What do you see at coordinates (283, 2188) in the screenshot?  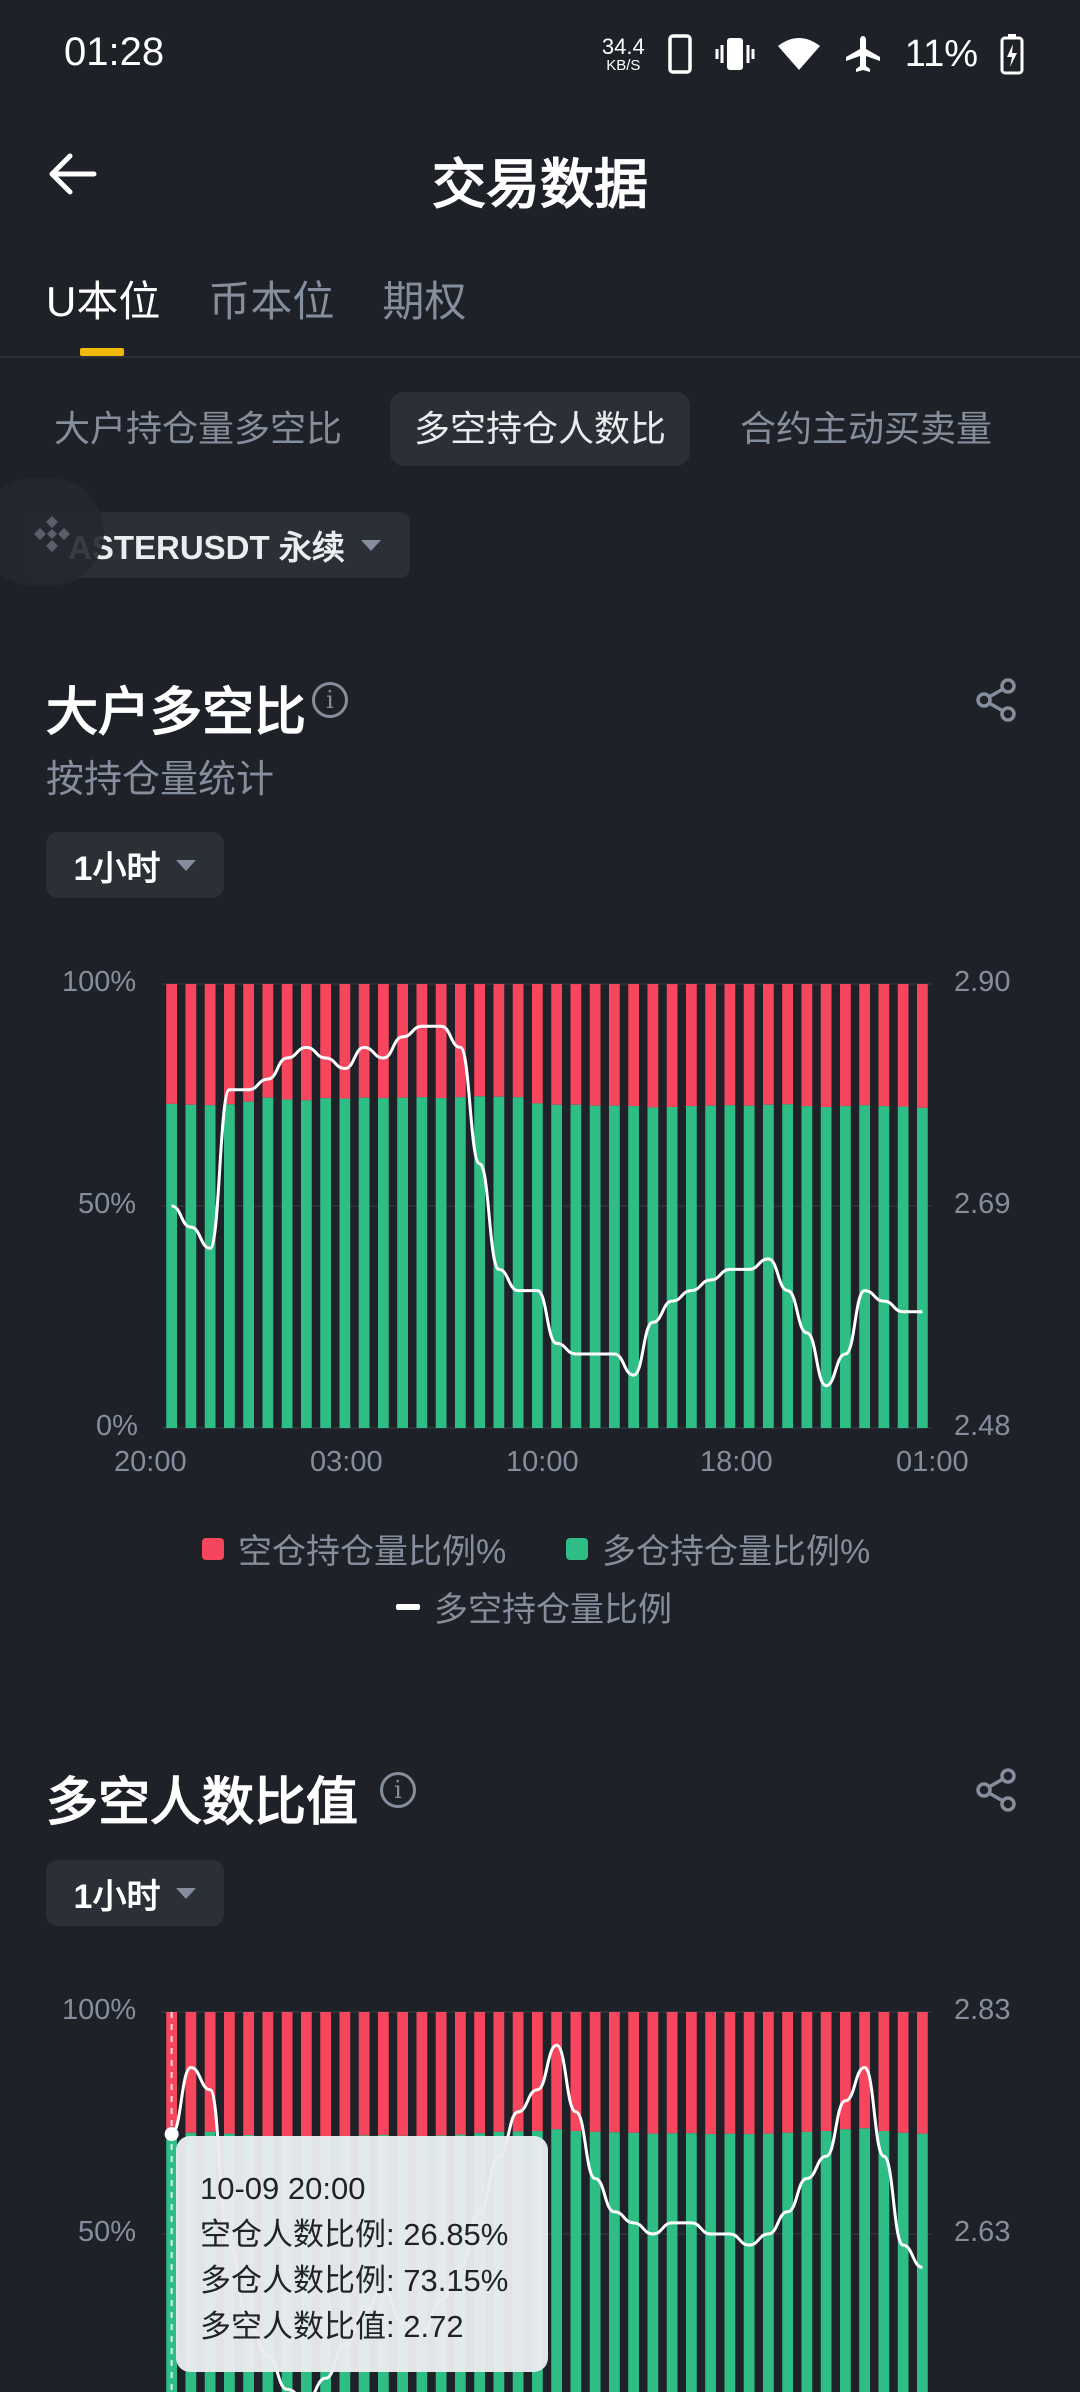 I see `tooltip-time: 10-09 20:00` at bounding box center [283, 2188].